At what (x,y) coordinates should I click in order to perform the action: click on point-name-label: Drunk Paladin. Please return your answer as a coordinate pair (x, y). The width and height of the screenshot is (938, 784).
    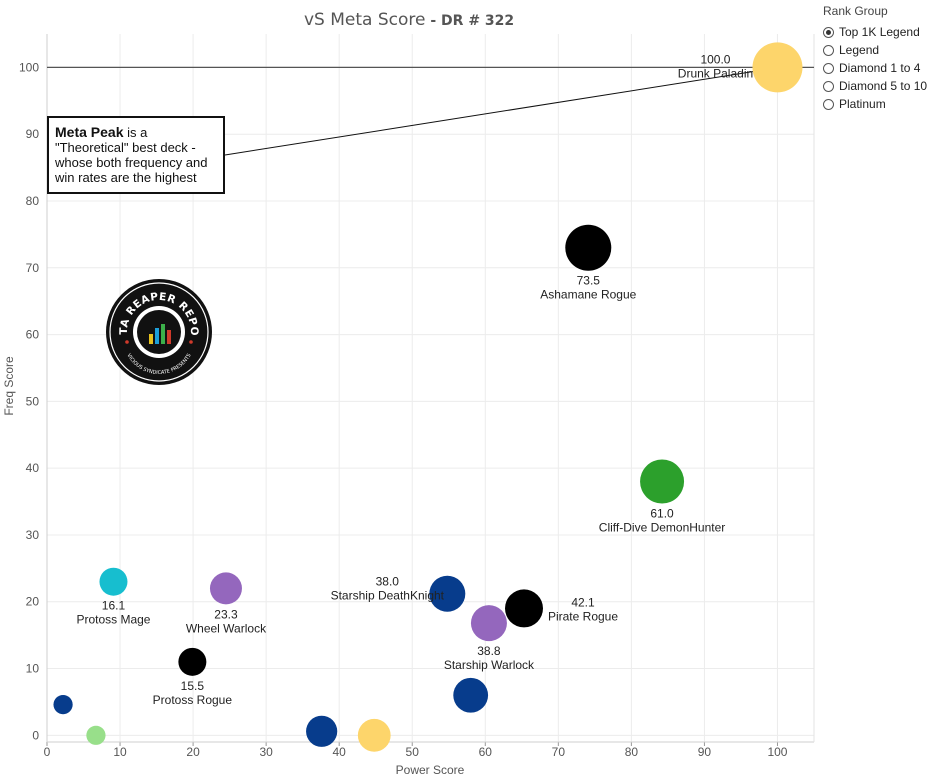
    Looking at the image, I should click on (715, 73).